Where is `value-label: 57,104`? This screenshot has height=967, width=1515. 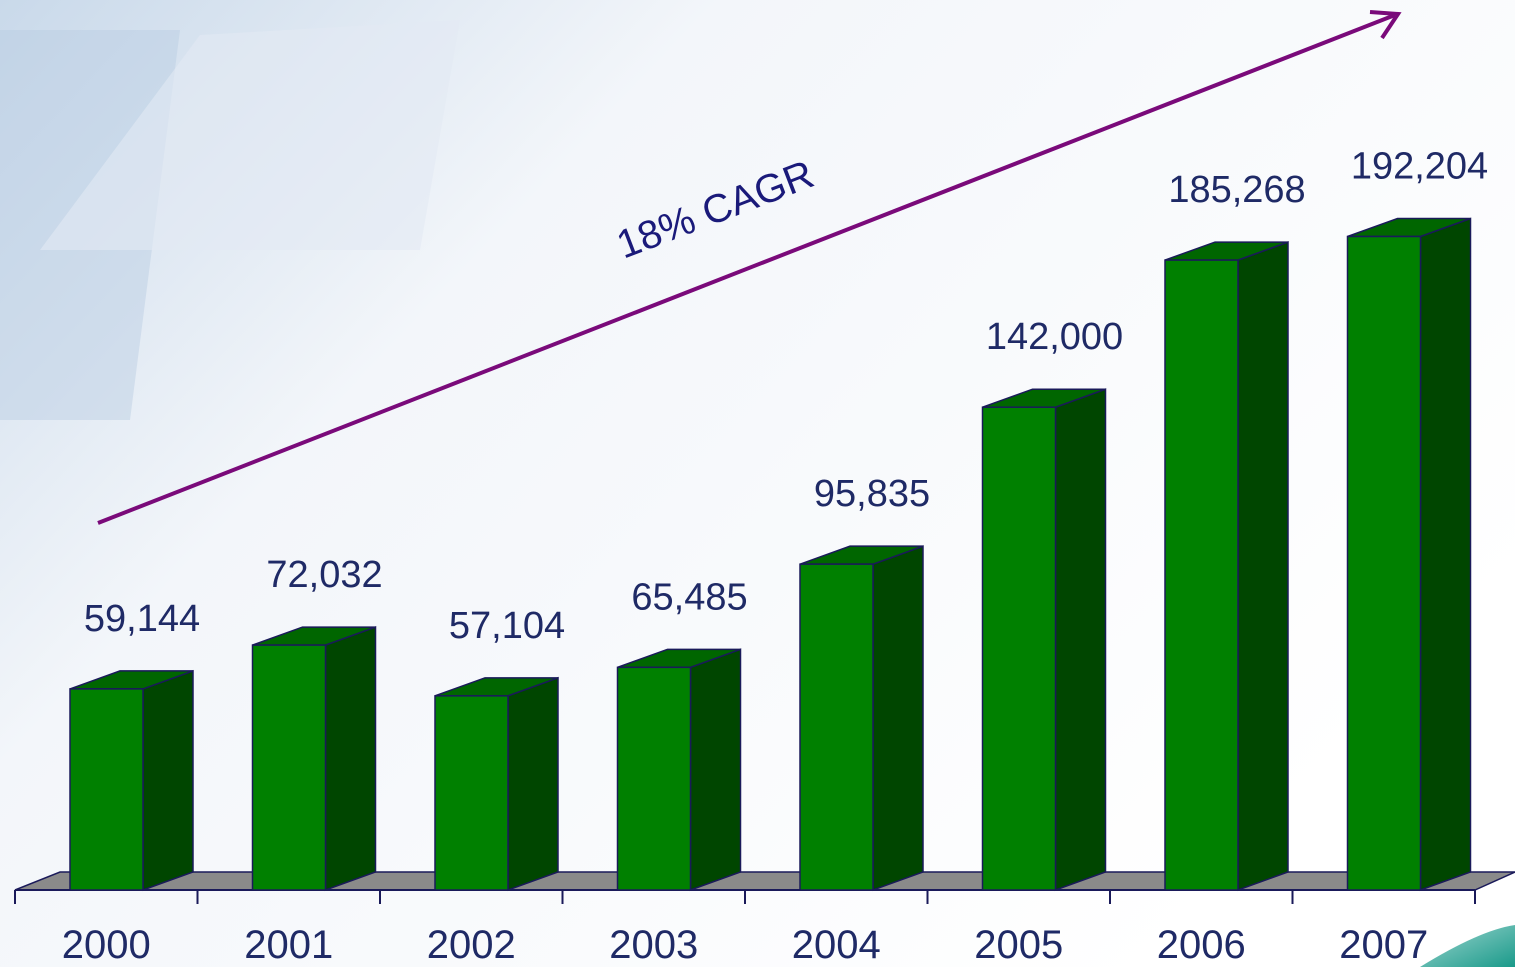
value-label: 57,104 is located at coordinates (507, 626).